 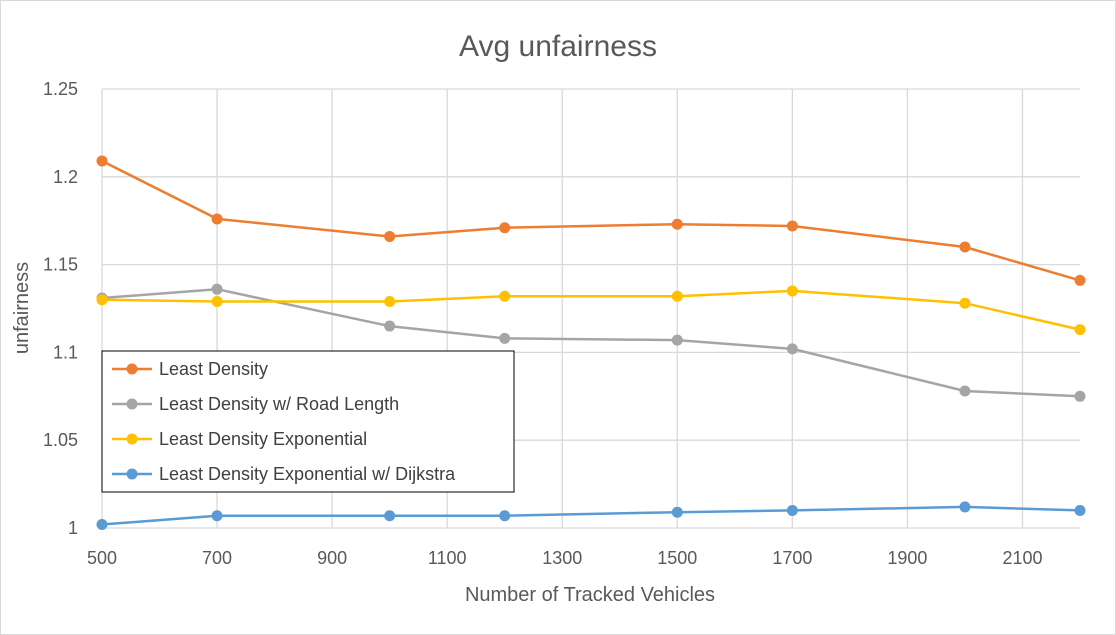 What do you see at coordinates (562, 558) in the screenshot?
I see `x-tick-label: 1300` at bounding box center [562, 558].